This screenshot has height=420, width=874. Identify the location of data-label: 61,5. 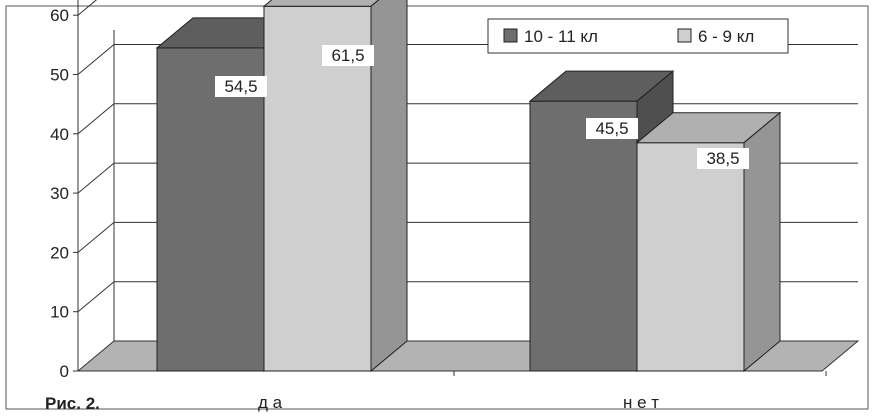
(347, 55).